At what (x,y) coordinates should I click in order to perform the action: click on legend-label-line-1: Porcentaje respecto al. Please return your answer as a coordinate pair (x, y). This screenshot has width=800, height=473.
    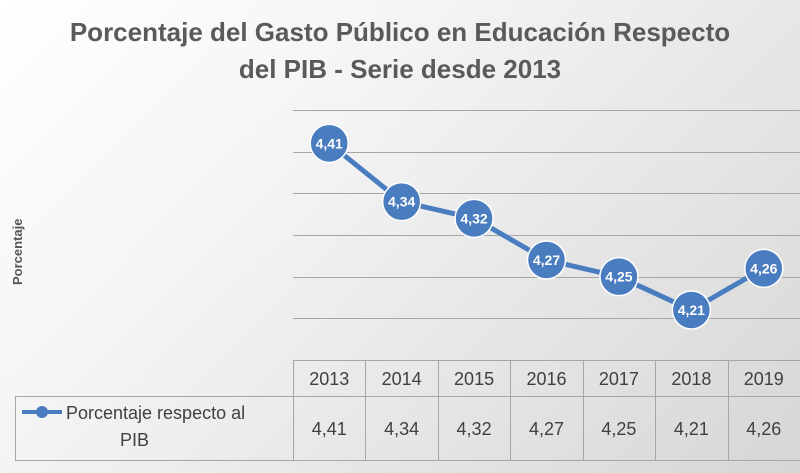
    Looking at the image, I should click on (155, 413).